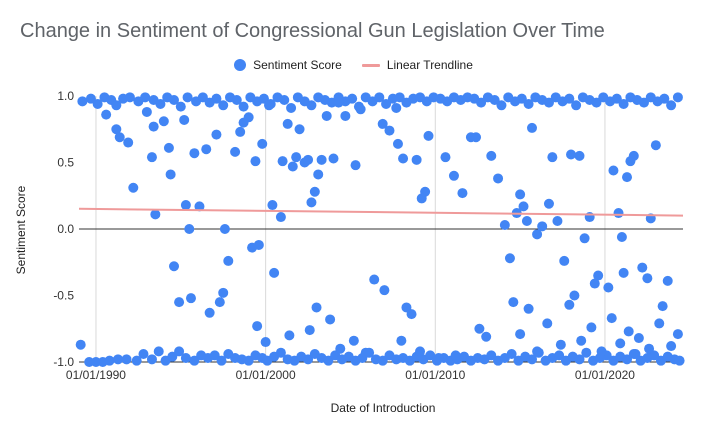 The image size is (707, 437). What do you see at coordinates (353, 65) in the screenshot?
I see `chart-legend: Sentiment Score Linear Trendline` at bounding box center [353, 65].